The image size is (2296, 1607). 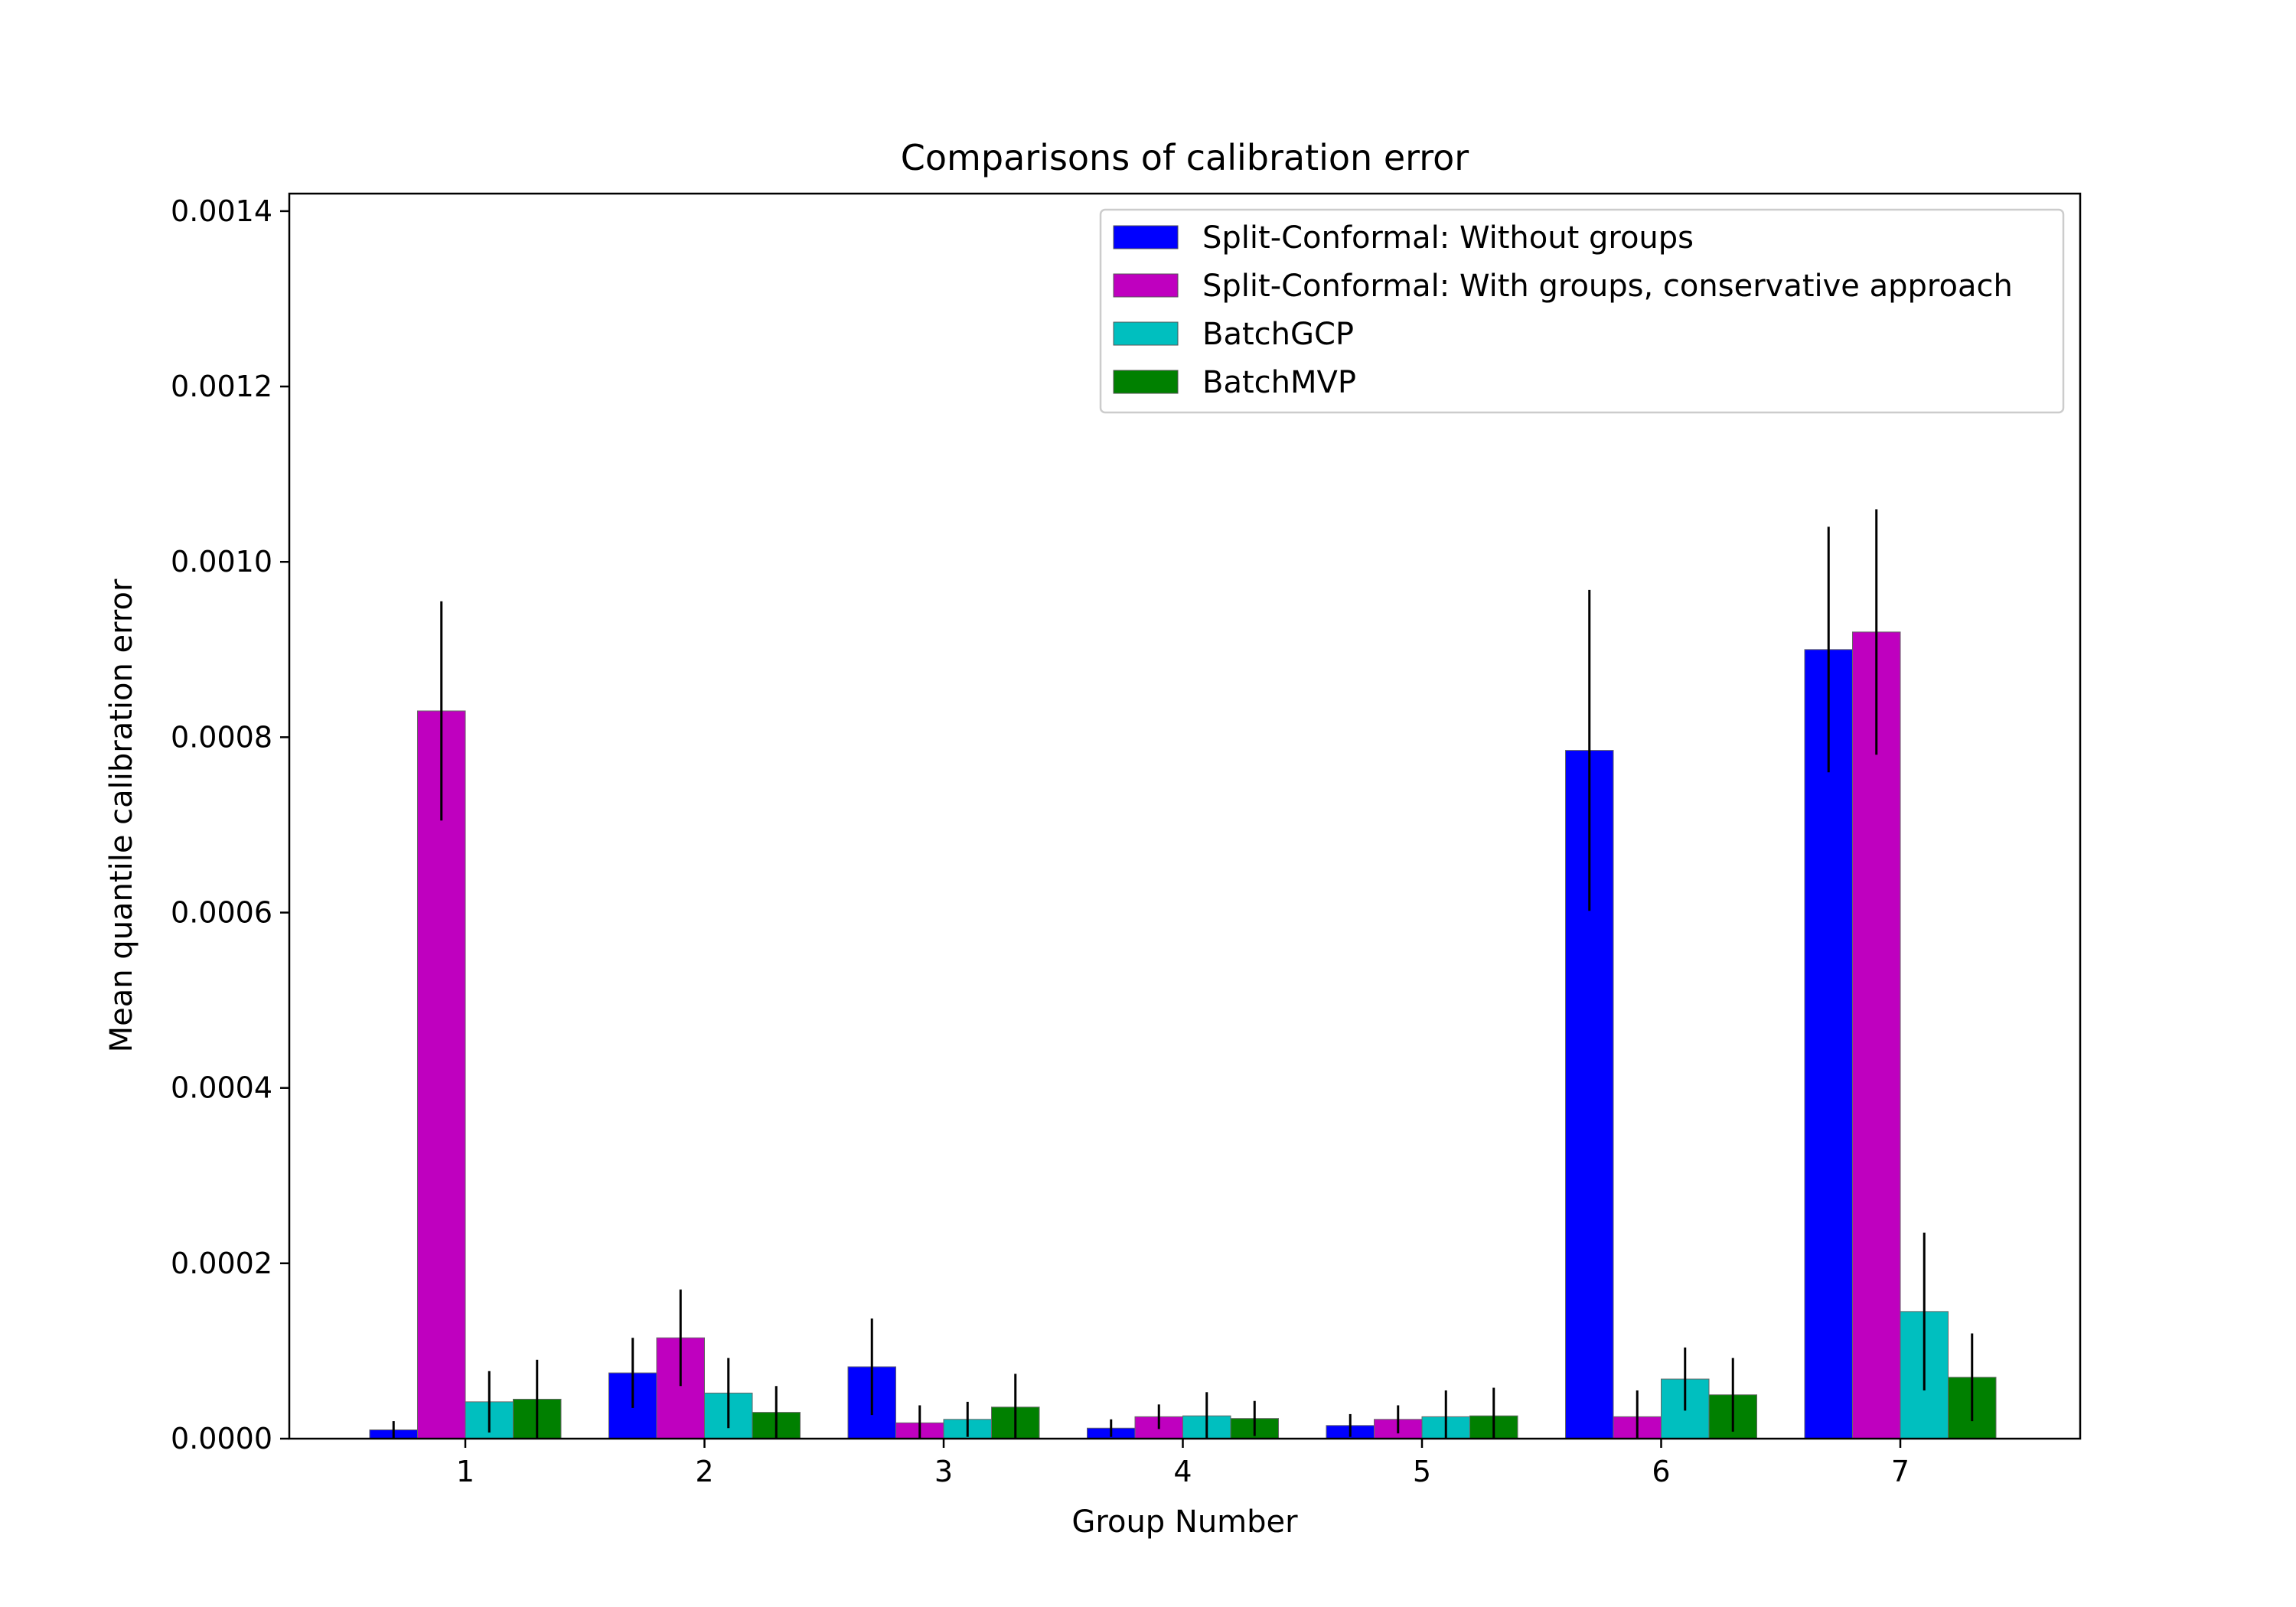 I want to click on y-tick-label: 0.0000, so click(x=221, y=1438).